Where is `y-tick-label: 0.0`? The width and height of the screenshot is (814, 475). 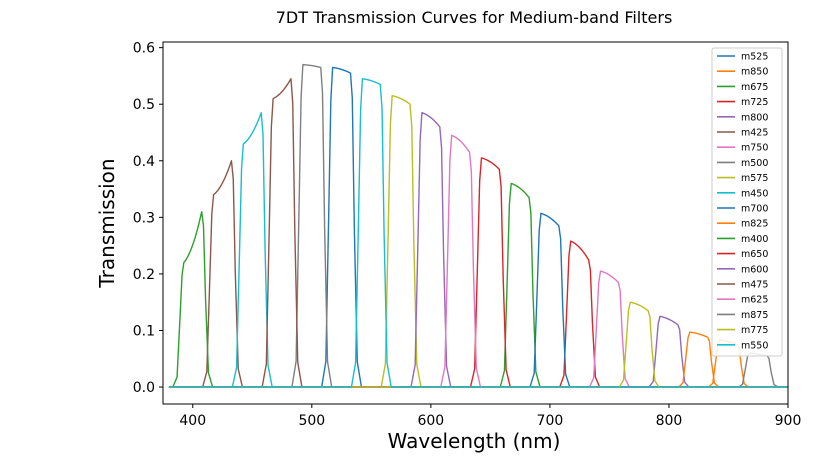 y-tick-label: 0.0 is located at coordinates (144, 388).